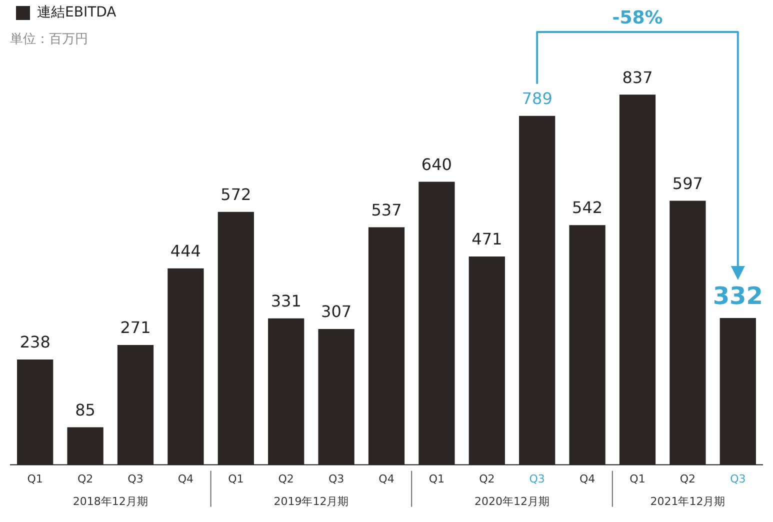 This screenshot has width=773, height=522. What do you see at coordinates (286, 301) in the screenshot?
I see `data-label: 331` at bounding box center [286, 301].